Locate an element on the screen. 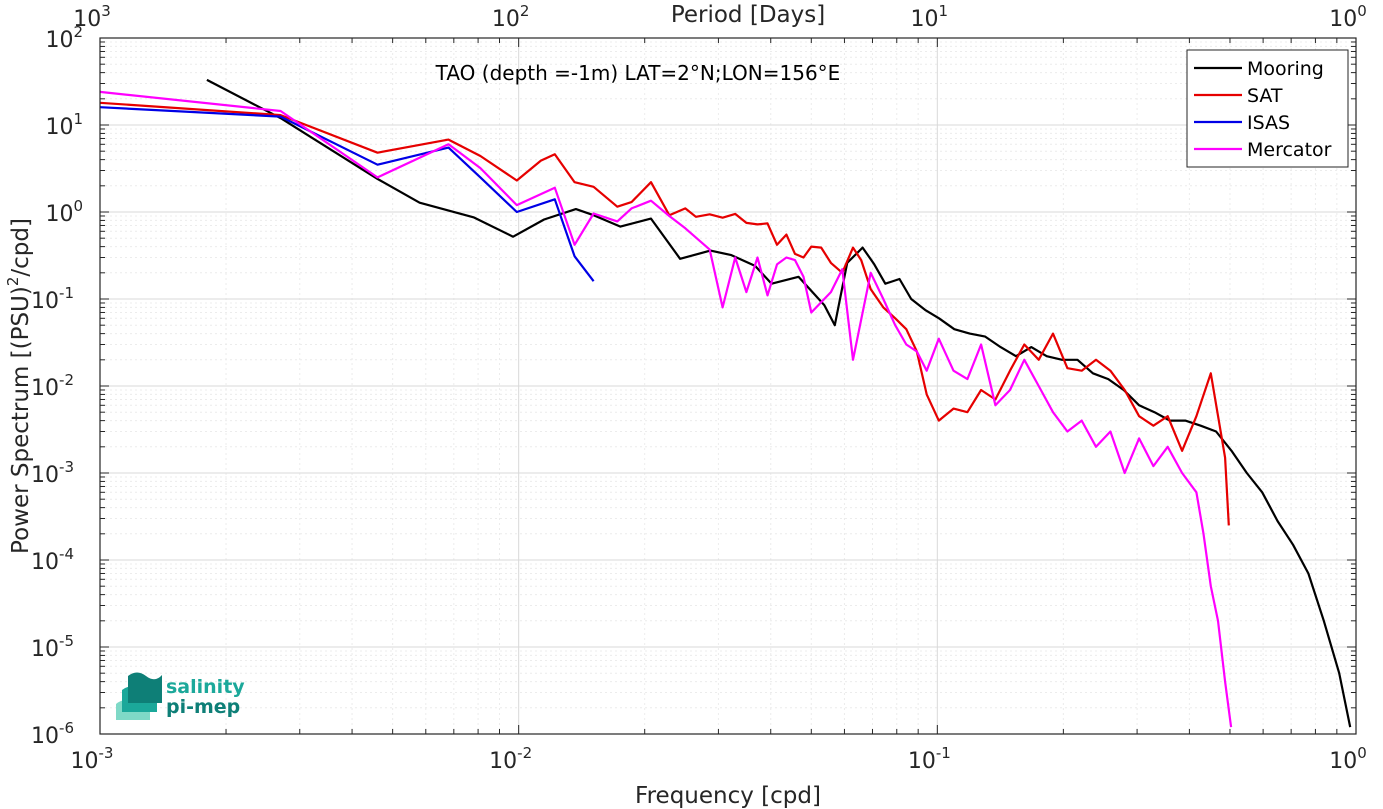 Image resolution: width=1383 pixels, height=809 pixels. y-axis-title-unit: /cpd] is located at coordinates (21, 247).